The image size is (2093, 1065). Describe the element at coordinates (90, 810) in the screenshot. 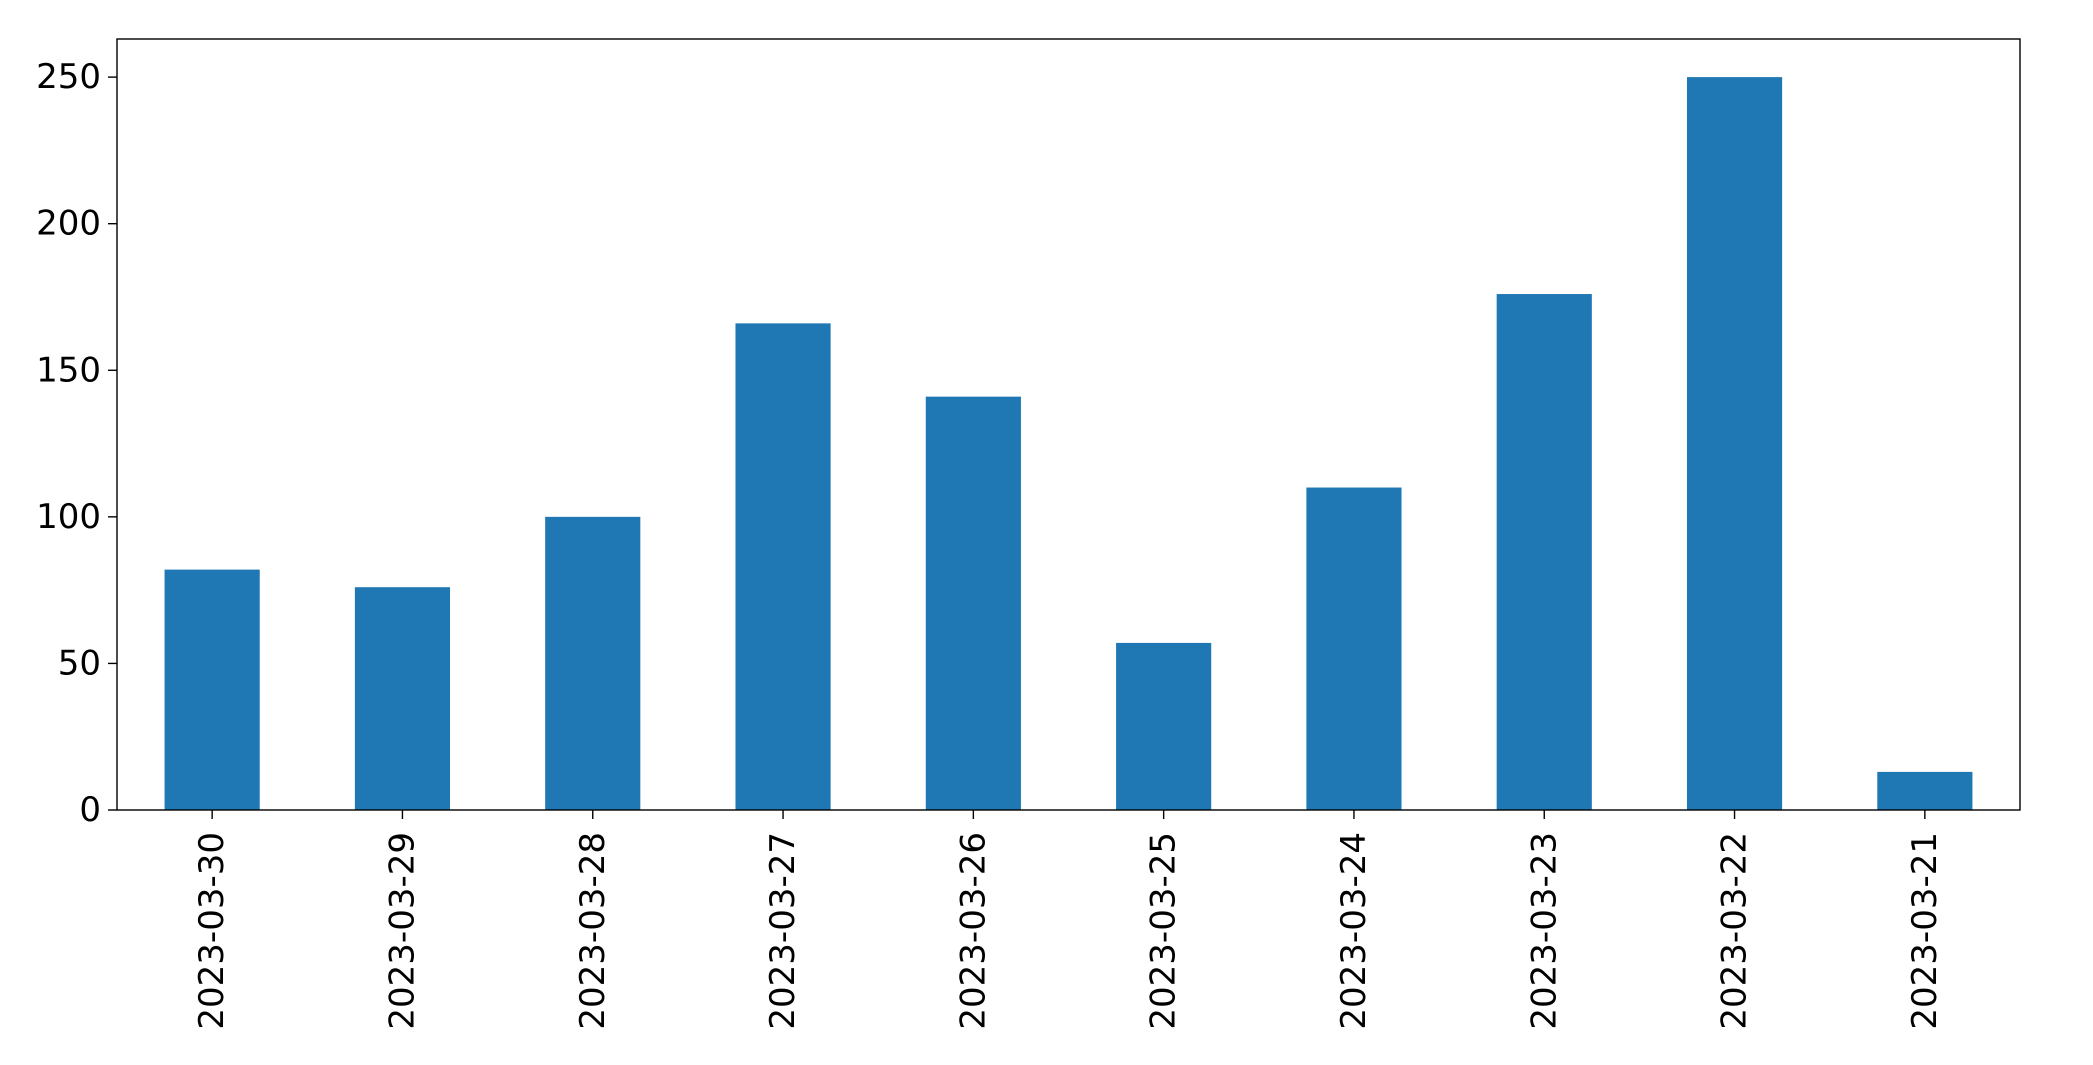

I see `y-tick-label: 0` at that location.